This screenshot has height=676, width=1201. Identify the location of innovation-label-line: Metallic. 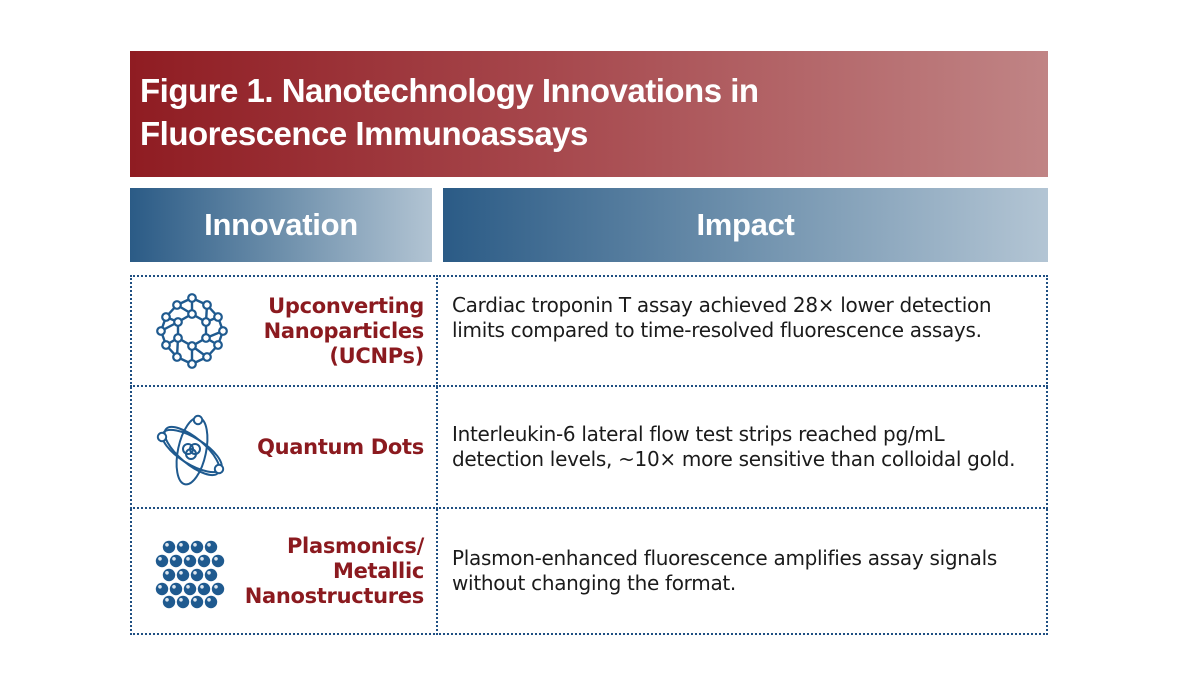
(378, 570).